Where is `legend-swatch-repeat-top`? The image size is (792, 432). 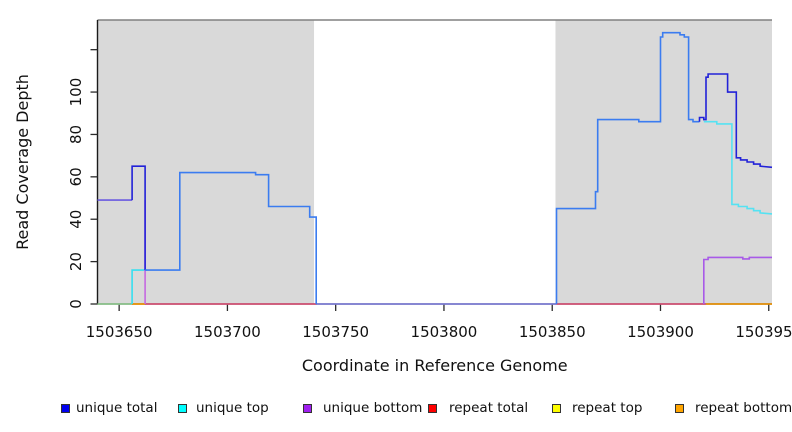
legend-swatch-repeat-top is located at coordinates (556, 408).